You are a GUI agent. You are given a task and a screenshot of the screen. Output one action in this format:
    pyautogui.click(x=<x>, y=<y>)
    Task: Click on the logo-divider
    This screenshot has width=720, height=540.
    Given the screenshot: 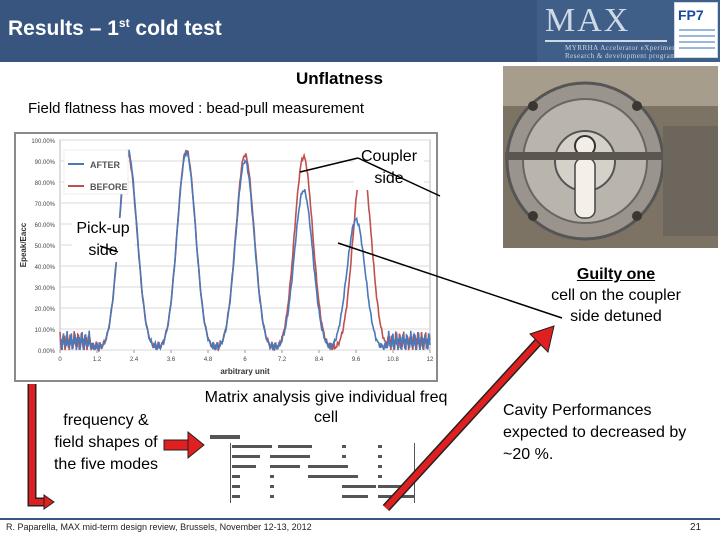 What is the action you would take?
    pyautogui.click(x=606, y=41)
    